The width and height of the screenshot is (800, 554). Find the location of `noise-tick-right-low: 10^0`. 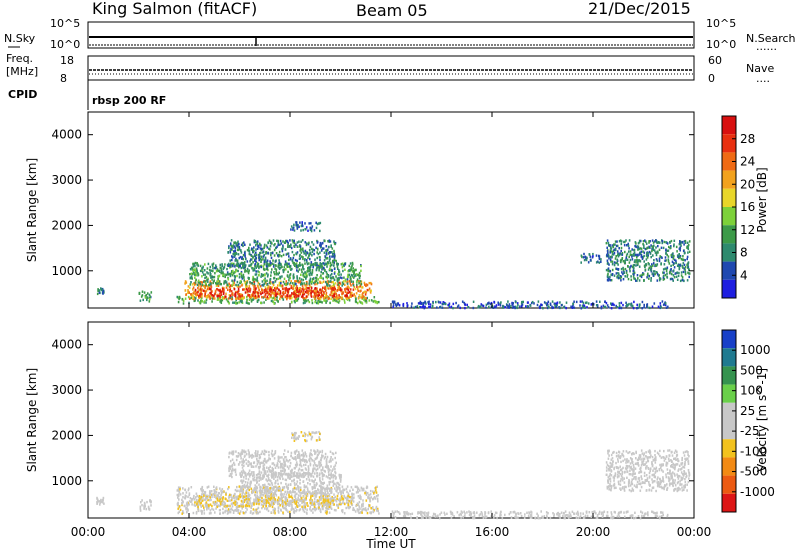

noise-tick-right-low: 10^0 is located at coordinates (721, 44).